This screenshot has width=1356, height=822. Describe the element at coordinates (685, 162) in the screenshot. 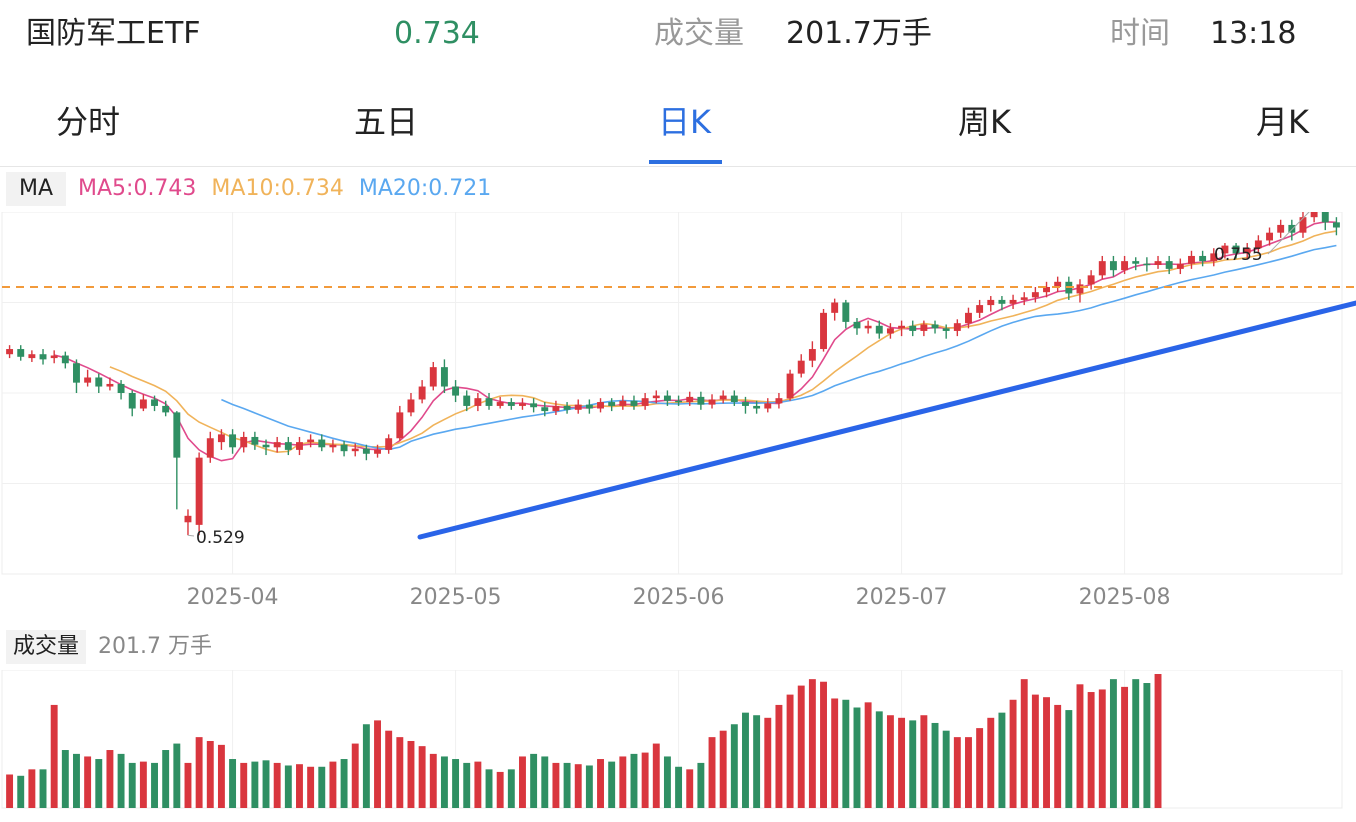

I see `active-tab-indicator` at that location.